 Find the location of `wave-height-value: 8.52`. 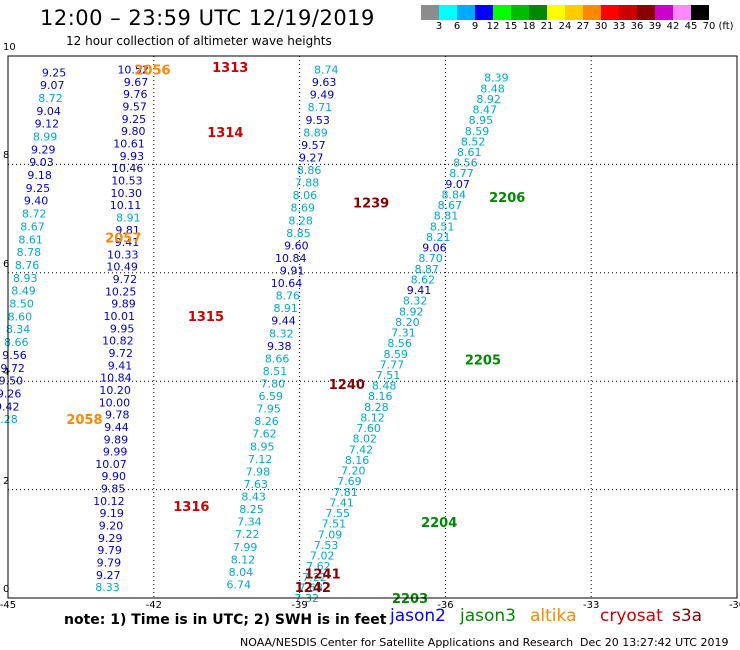

wave-height-value: 8.52 is located at coordinates (473, 141).